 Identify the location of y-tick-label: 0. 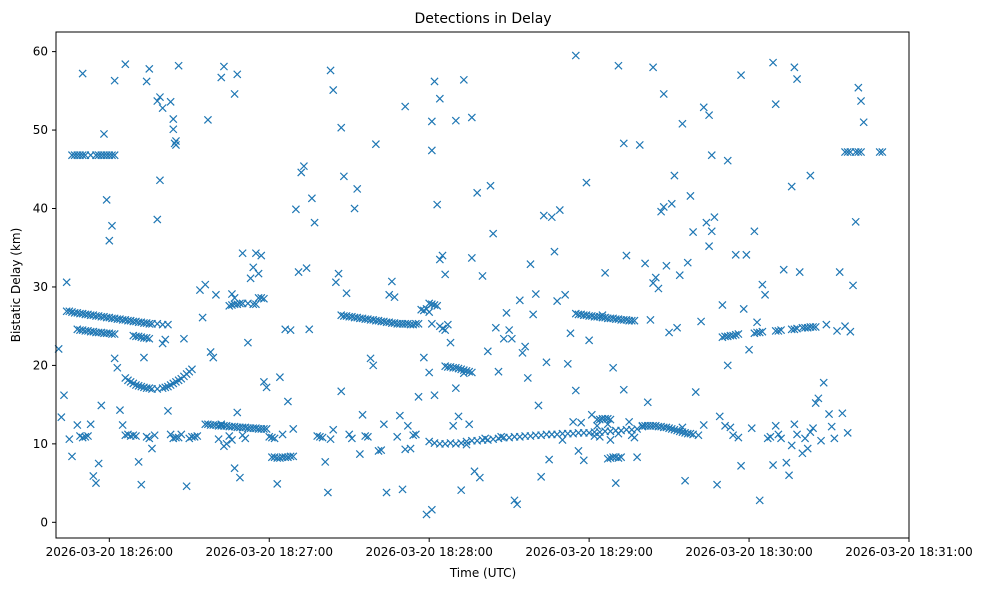
(44, 522).